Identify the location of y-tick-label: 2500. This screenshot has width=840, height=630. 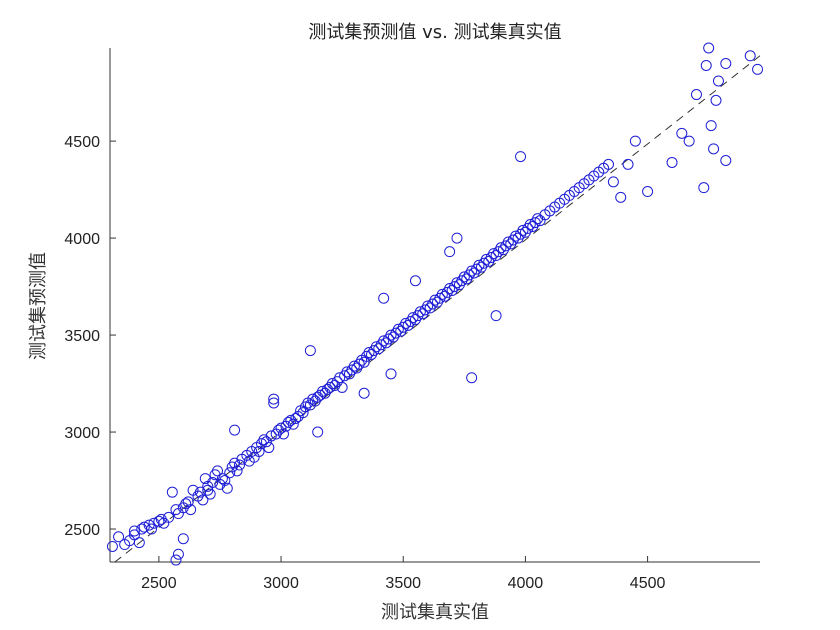
(82, 530).